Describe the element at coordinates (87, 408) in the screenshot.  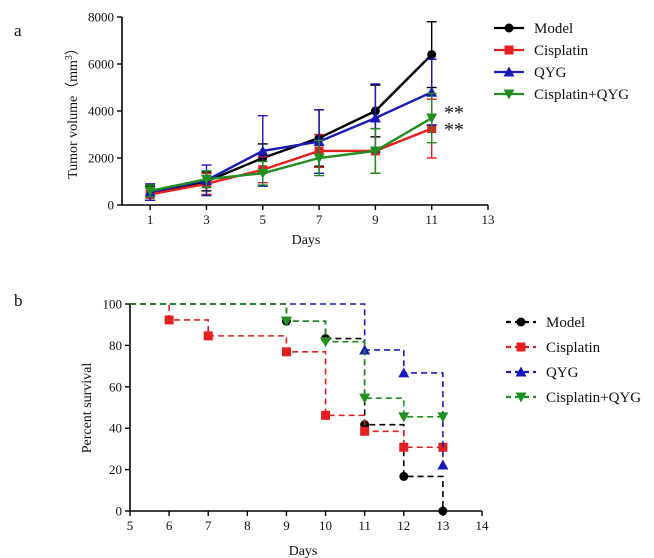
I see `y-axis-label-b: Percent survival` at that location.